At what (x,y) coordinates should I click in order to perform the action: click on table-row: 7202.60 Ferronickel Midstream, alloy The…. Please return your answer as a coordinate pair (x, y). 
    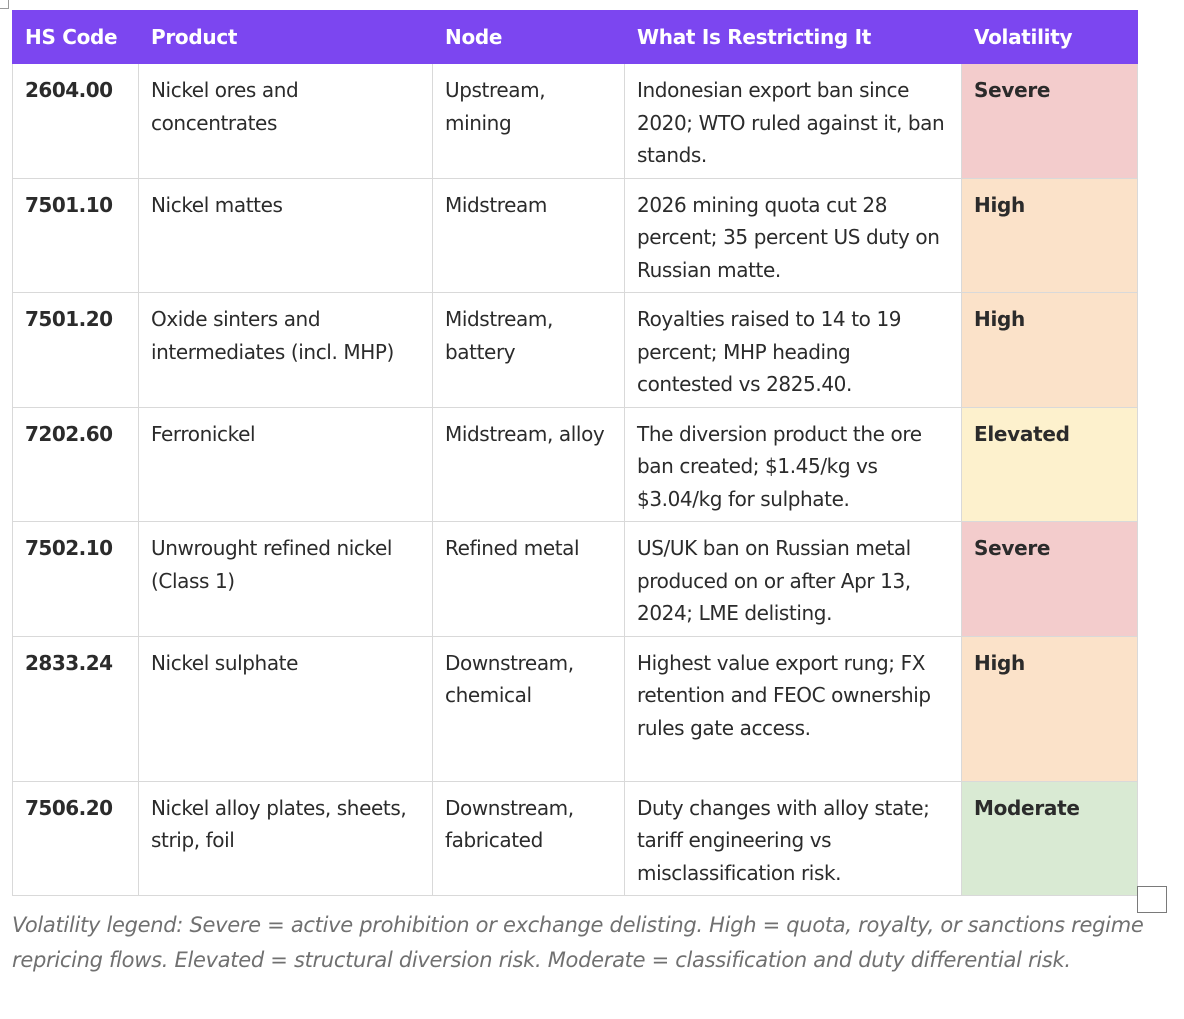
    Looking at the image, I should click on (575, 464).